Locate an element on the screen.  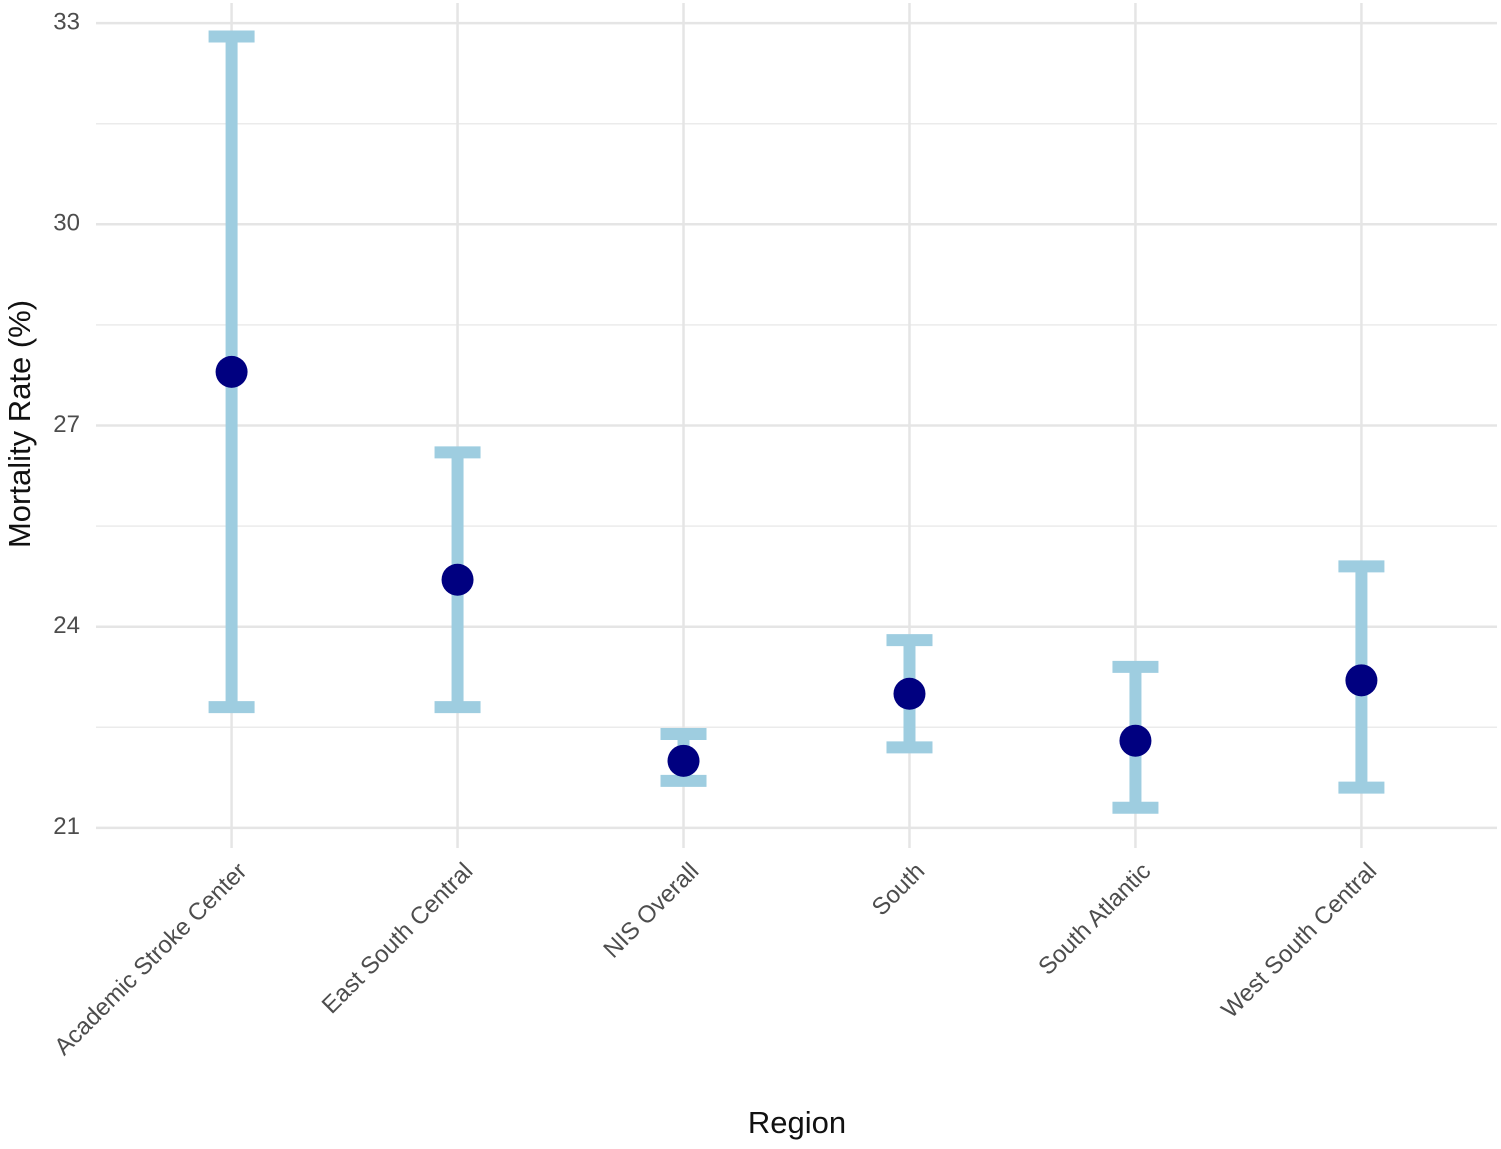
y-axis-title: Mortality Rate (%) is located at coordinates (19, 424).